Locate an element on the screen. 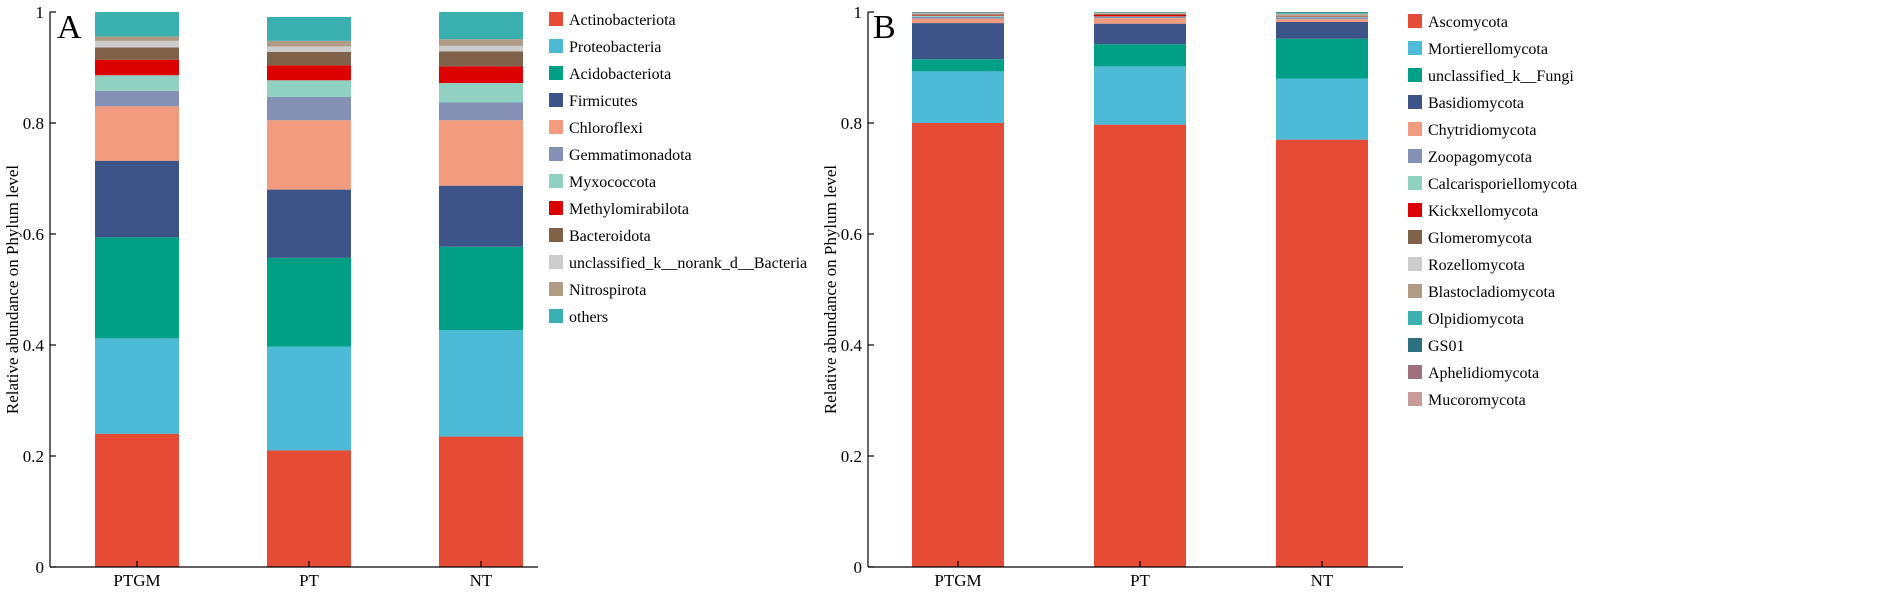  legend-label: Nitrospirota is located at coordinates (607, 290).